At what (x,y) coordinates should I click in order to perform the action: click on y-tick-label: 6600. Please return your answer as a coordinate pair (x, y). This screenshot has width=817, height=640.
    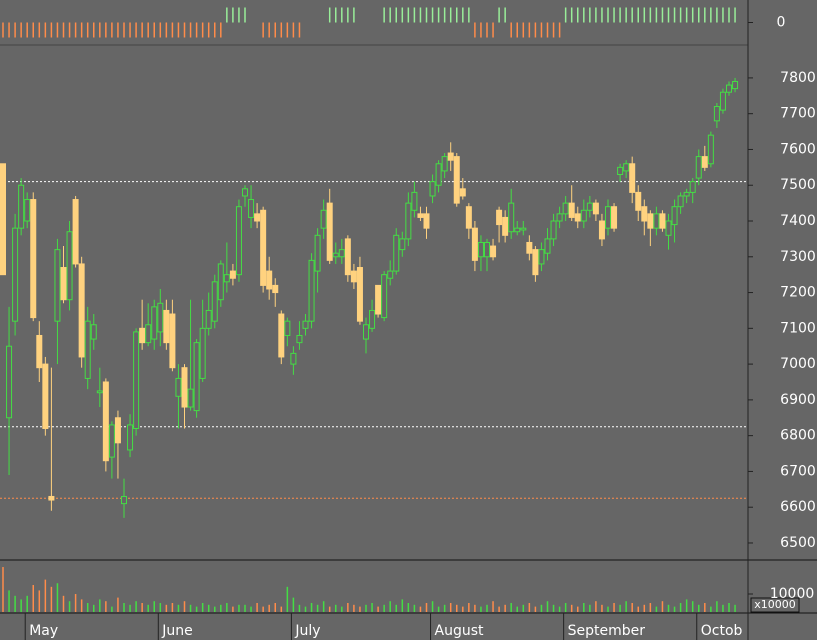
    Looking at the image, I should click on (798, 507).